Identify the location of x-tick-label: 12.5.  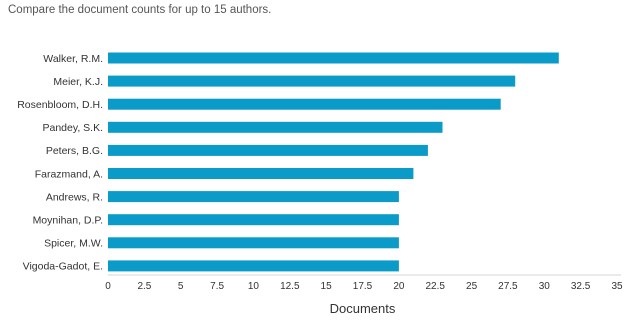
(290, 286).